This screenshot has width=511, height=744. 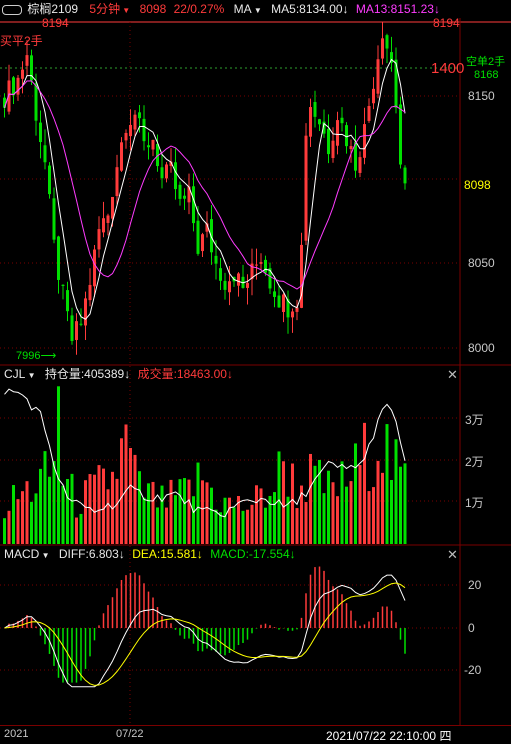 What do you see at coordinates (310, 9) in the screenshot?
I see `ma5-value: MA5:8134.00↓` at bounding box center [310, 9].